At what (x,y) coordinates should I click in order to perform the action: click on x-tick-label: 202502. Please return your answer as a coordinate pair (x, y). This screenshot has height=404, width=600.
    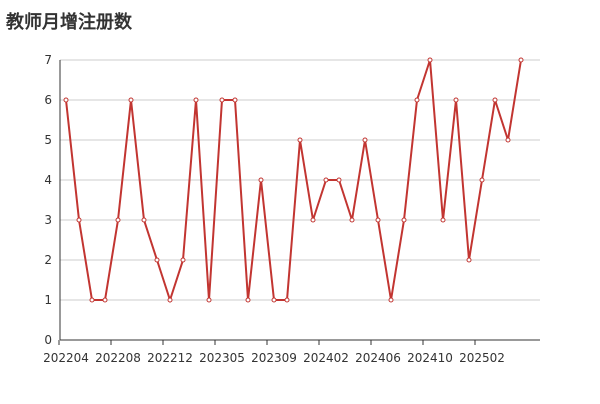
    Looking at the image, I should click on (482, 358).